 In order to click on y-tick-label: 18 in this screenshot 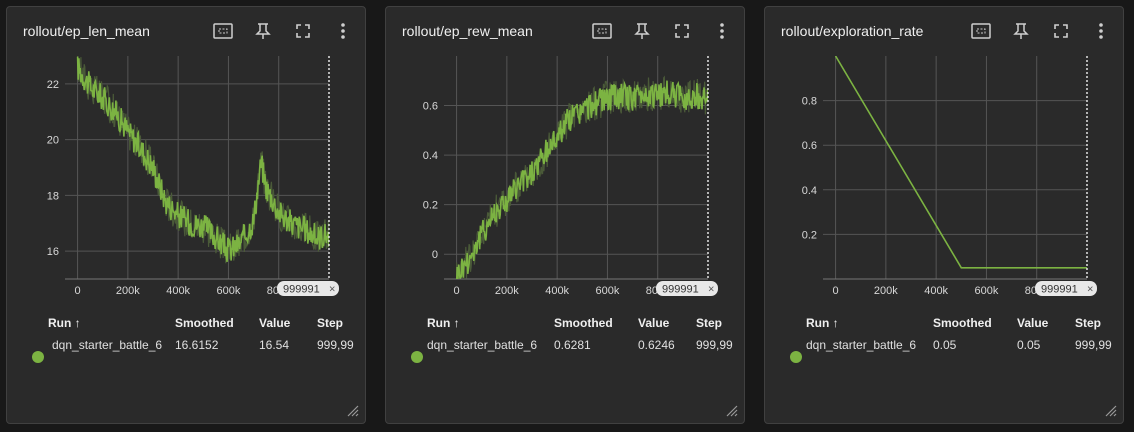, I will do `click(53, 196)`.